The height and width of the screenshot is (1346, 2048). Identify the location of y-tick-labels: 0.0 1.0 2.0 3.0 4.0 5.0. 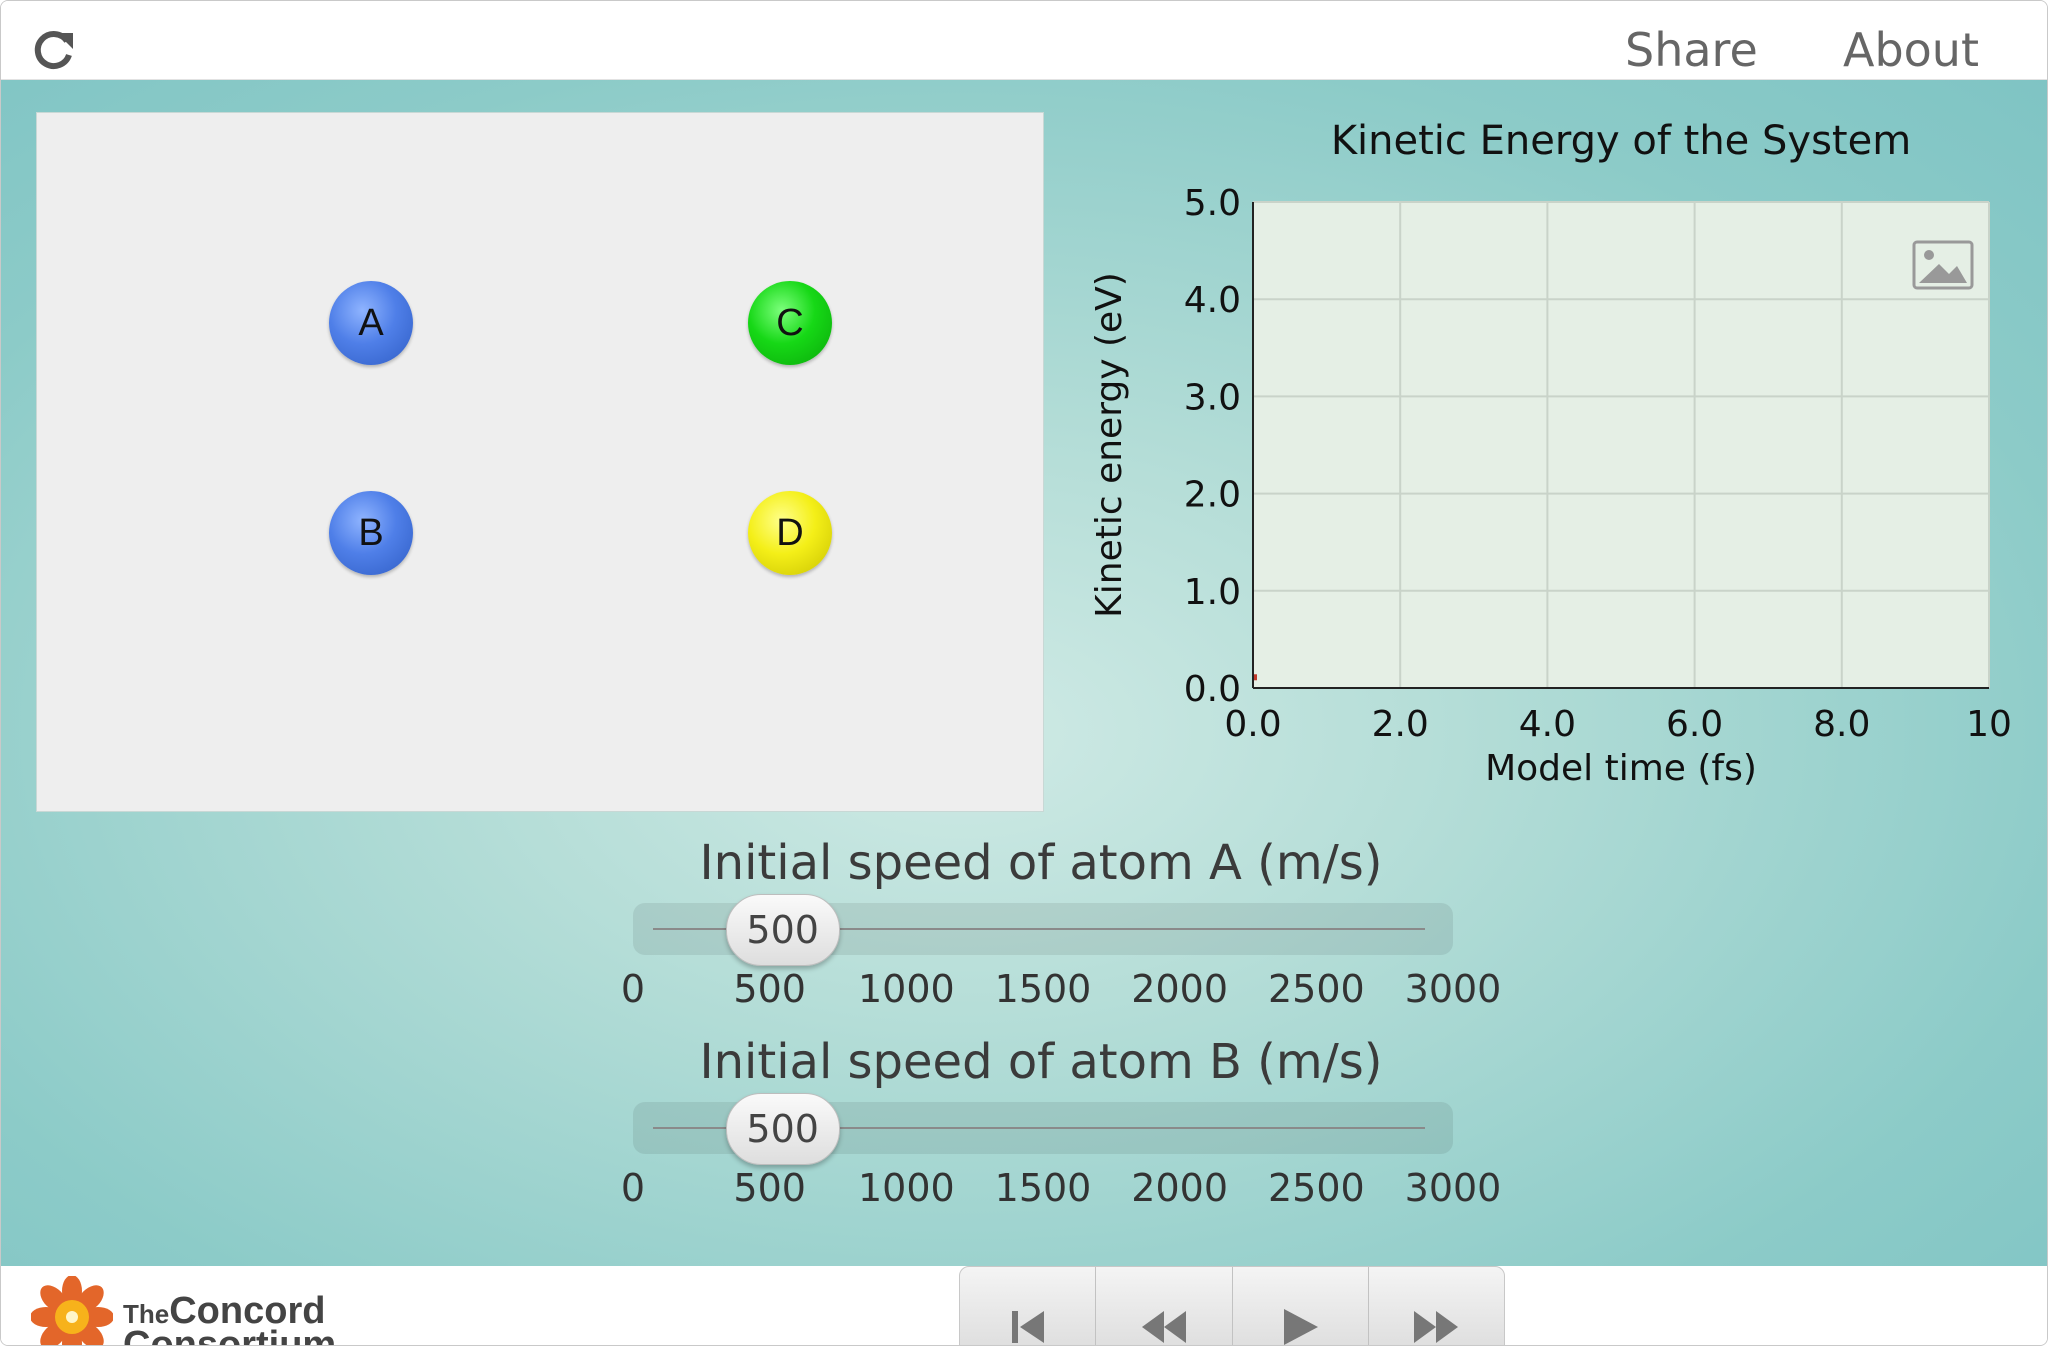
(1212, 446).